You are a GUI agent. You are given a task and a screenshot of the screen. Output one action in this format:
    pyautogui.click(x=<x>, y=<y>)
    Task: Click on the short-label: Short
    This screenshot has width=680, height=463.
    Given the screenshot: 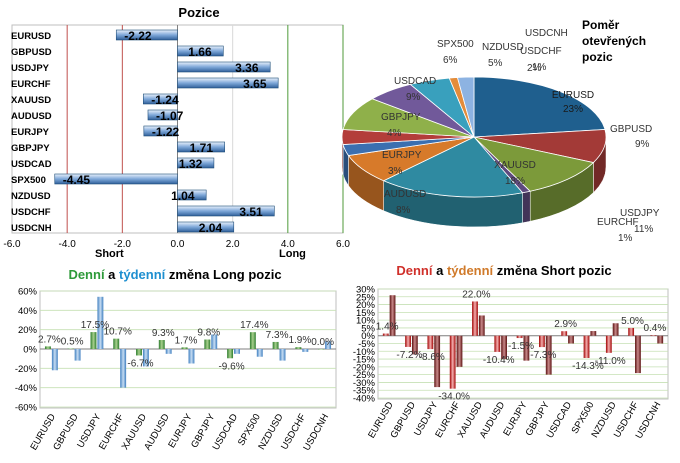 What is the action you would take?
    pyautogui.click(x=109, y=254)
    